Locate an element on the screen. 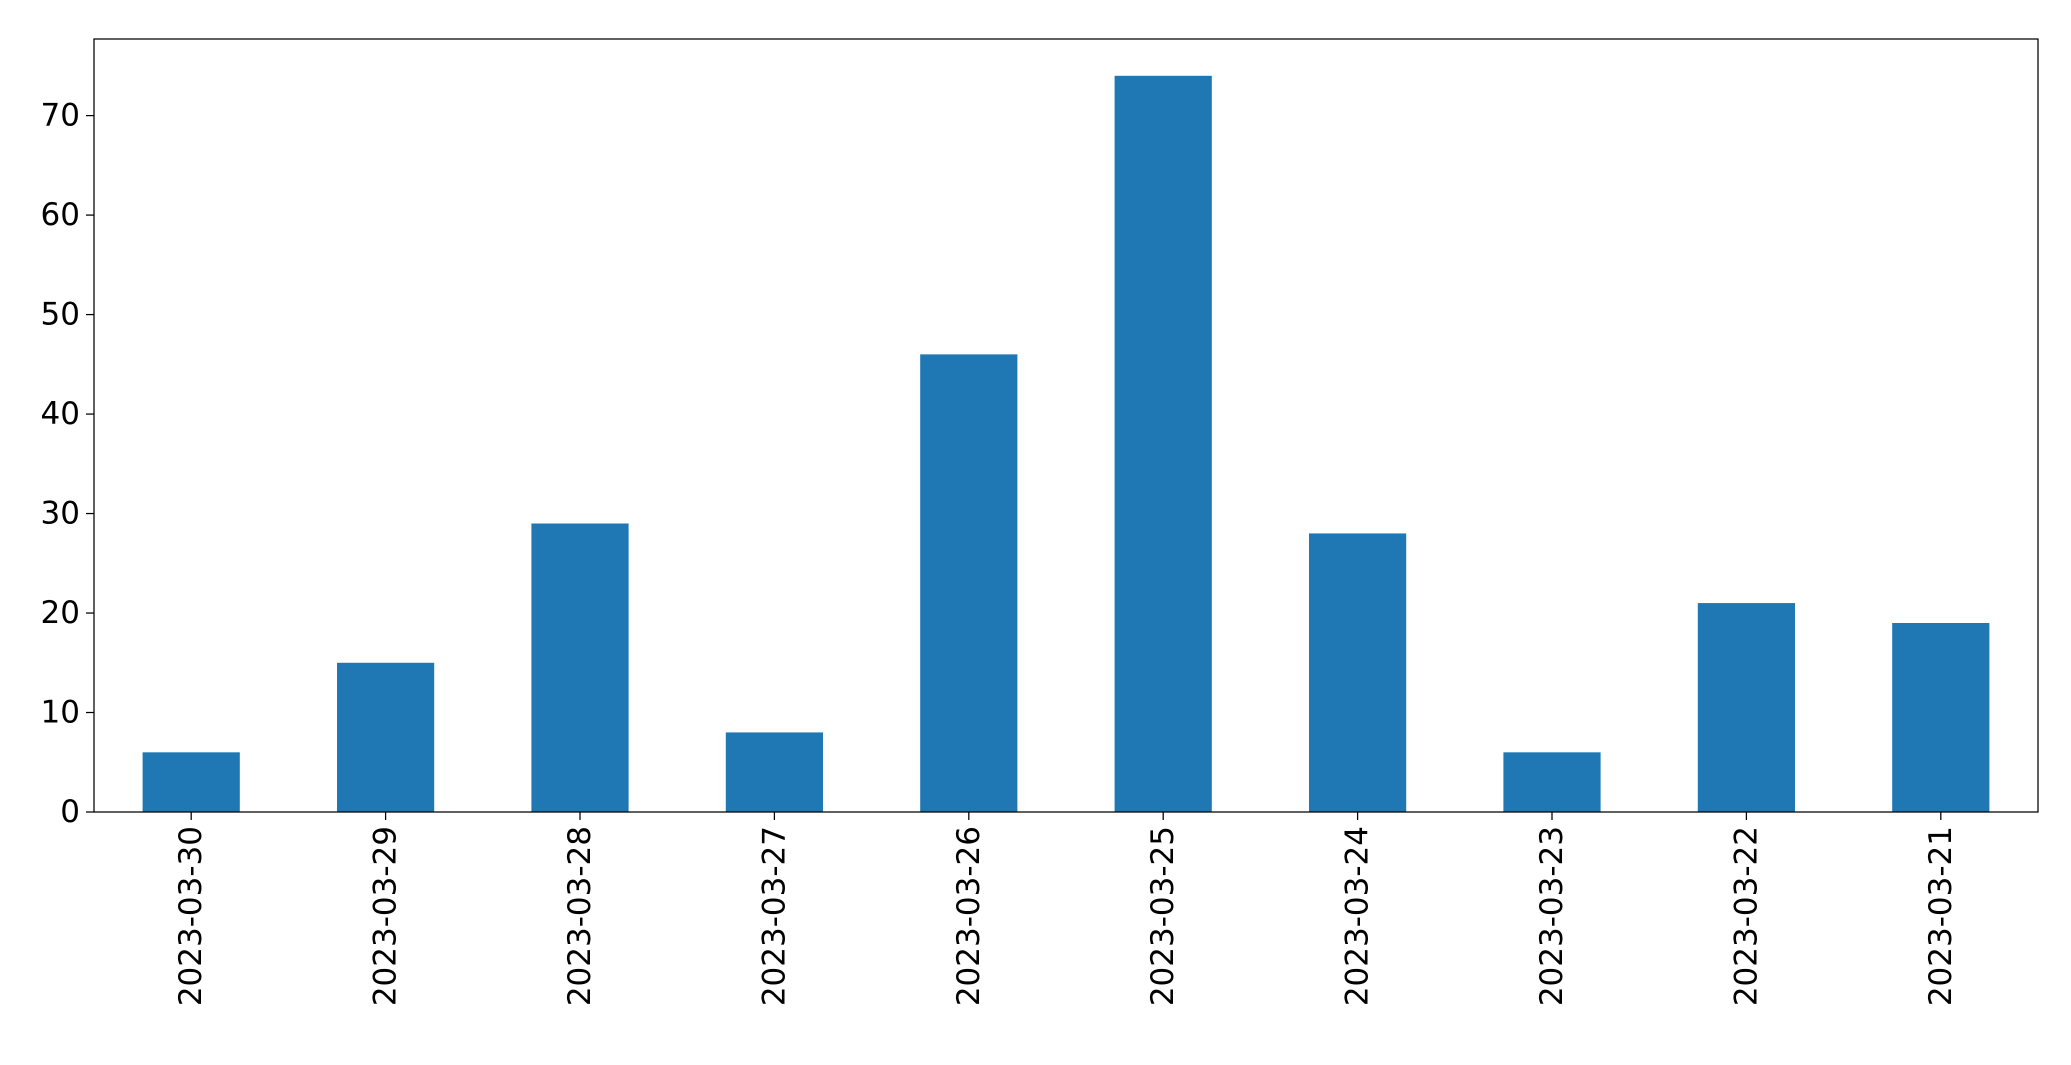 Image resolution: width=2071 pixels, height=1065 pixels. x-tick-label: 2023-03-27 is located at coordinates (774, 916).